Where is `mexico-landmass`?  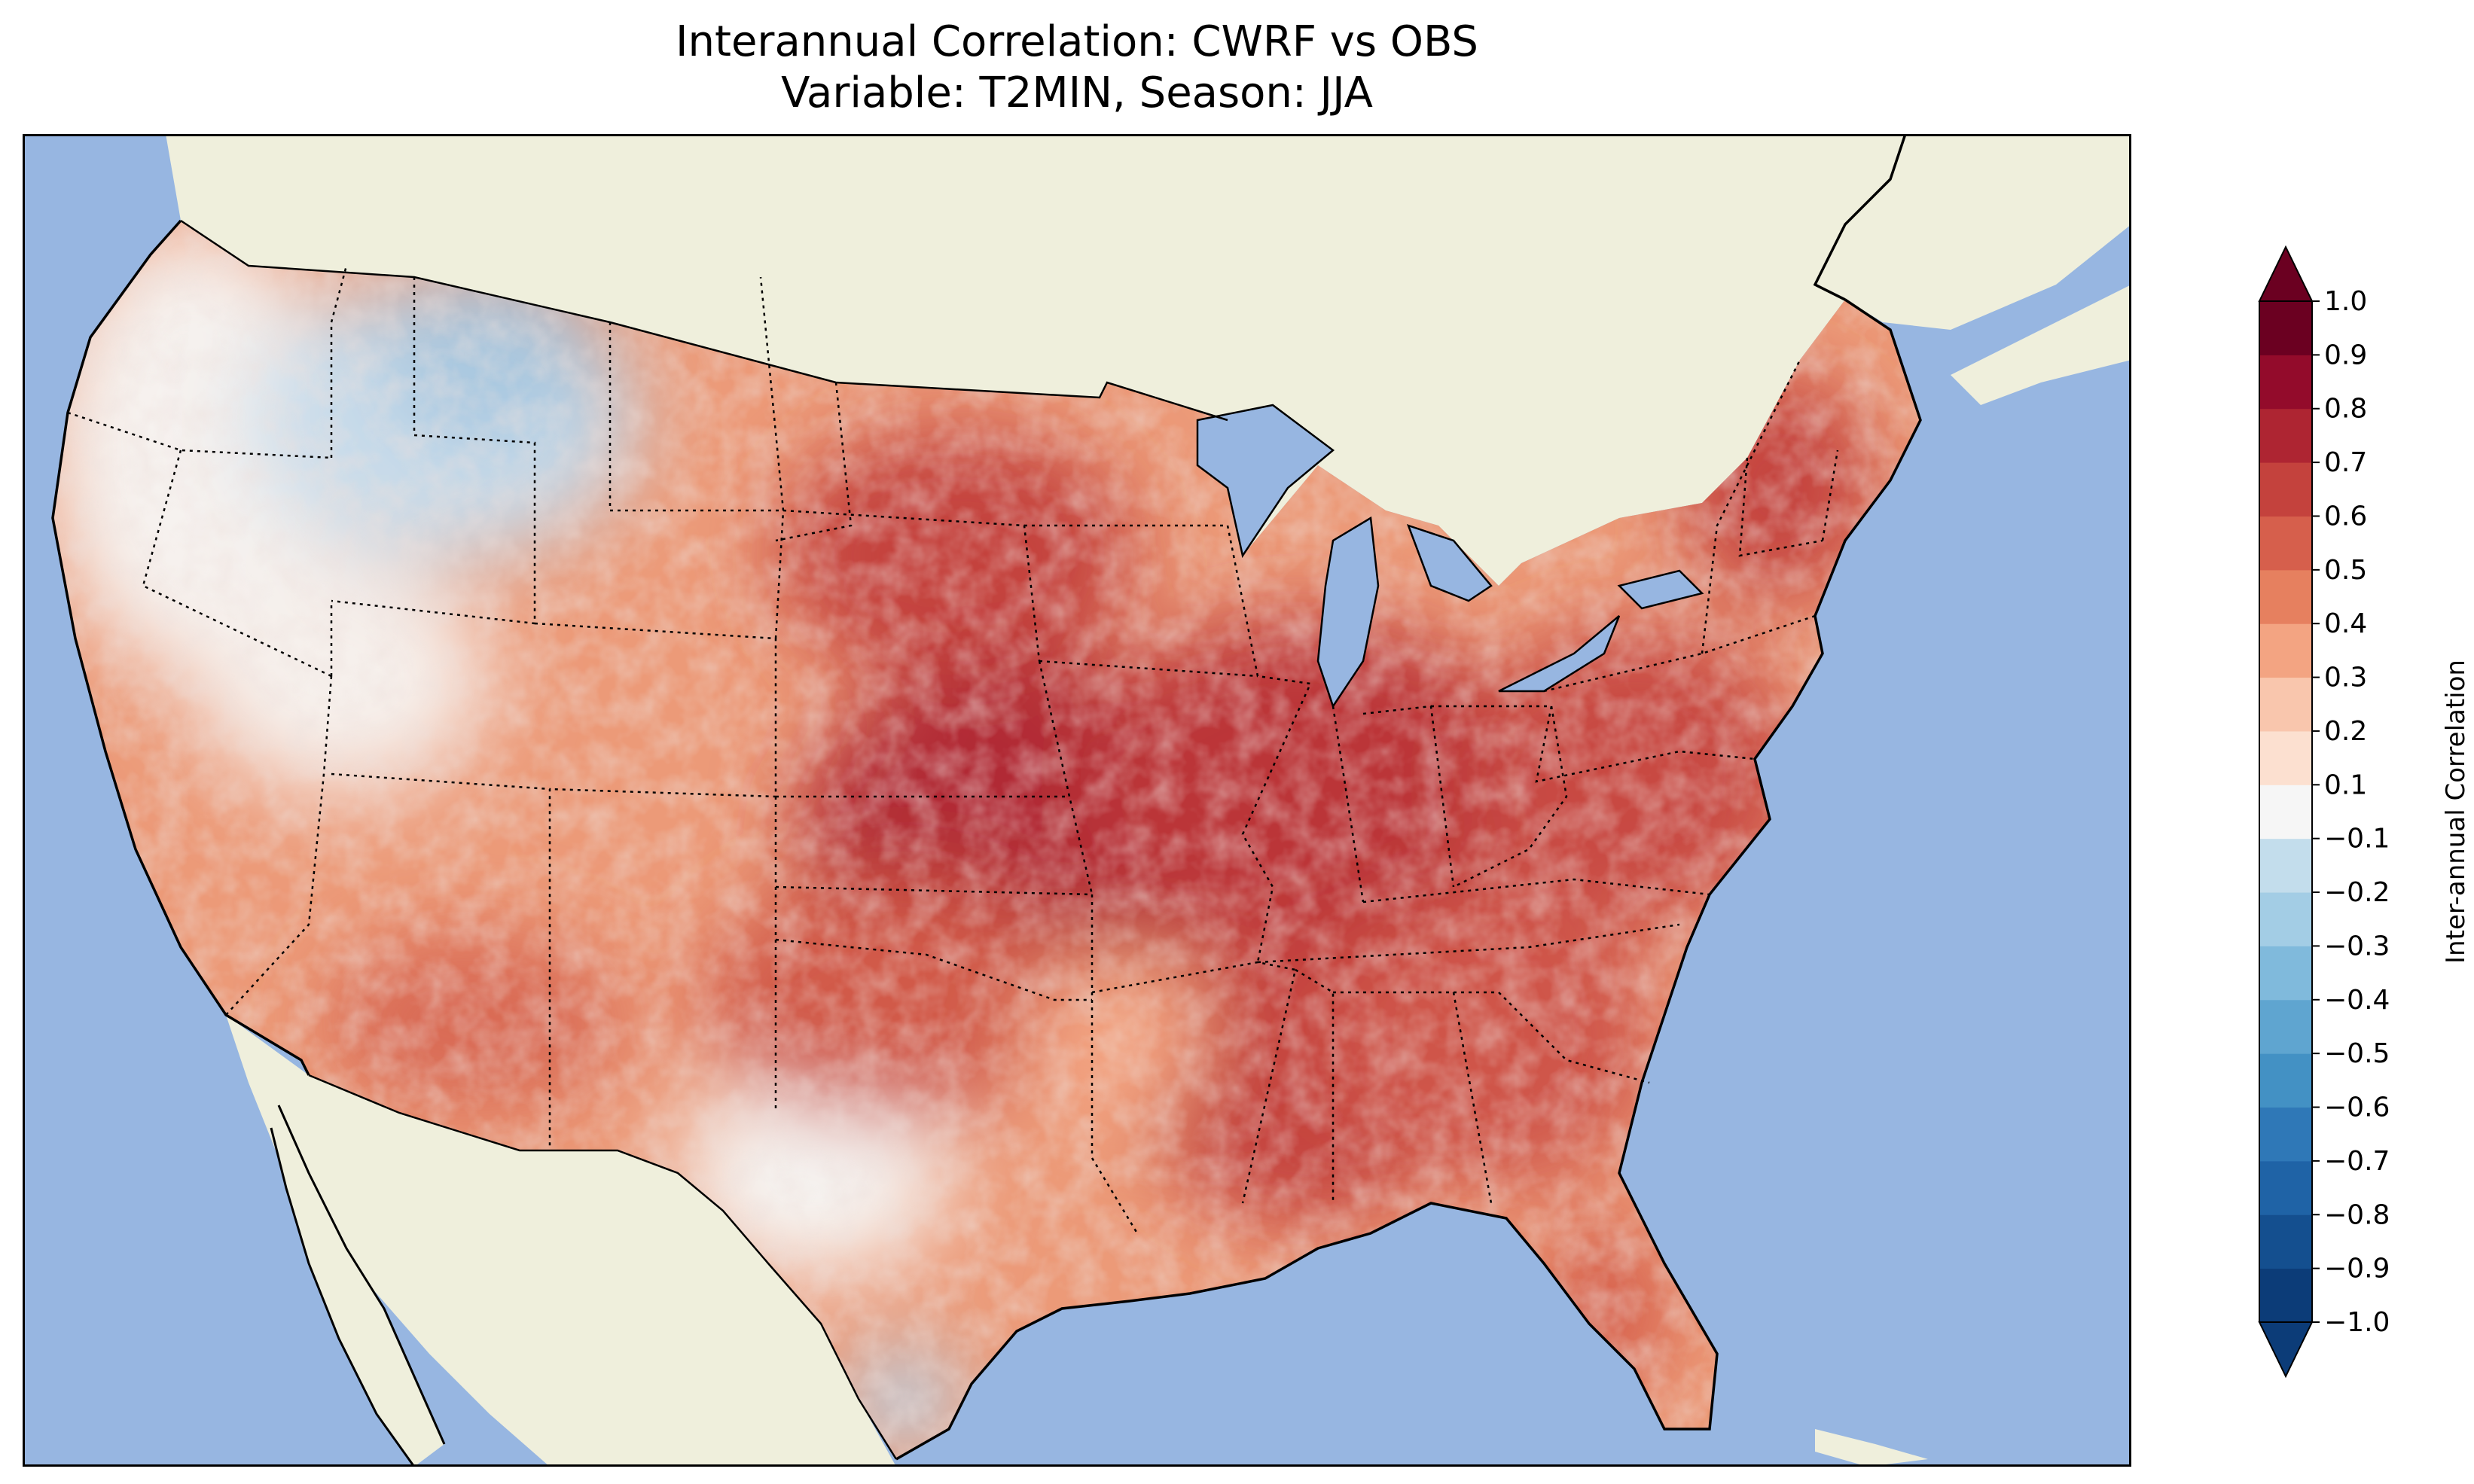 mexico-landmass is located at coordinates (561, 1241).